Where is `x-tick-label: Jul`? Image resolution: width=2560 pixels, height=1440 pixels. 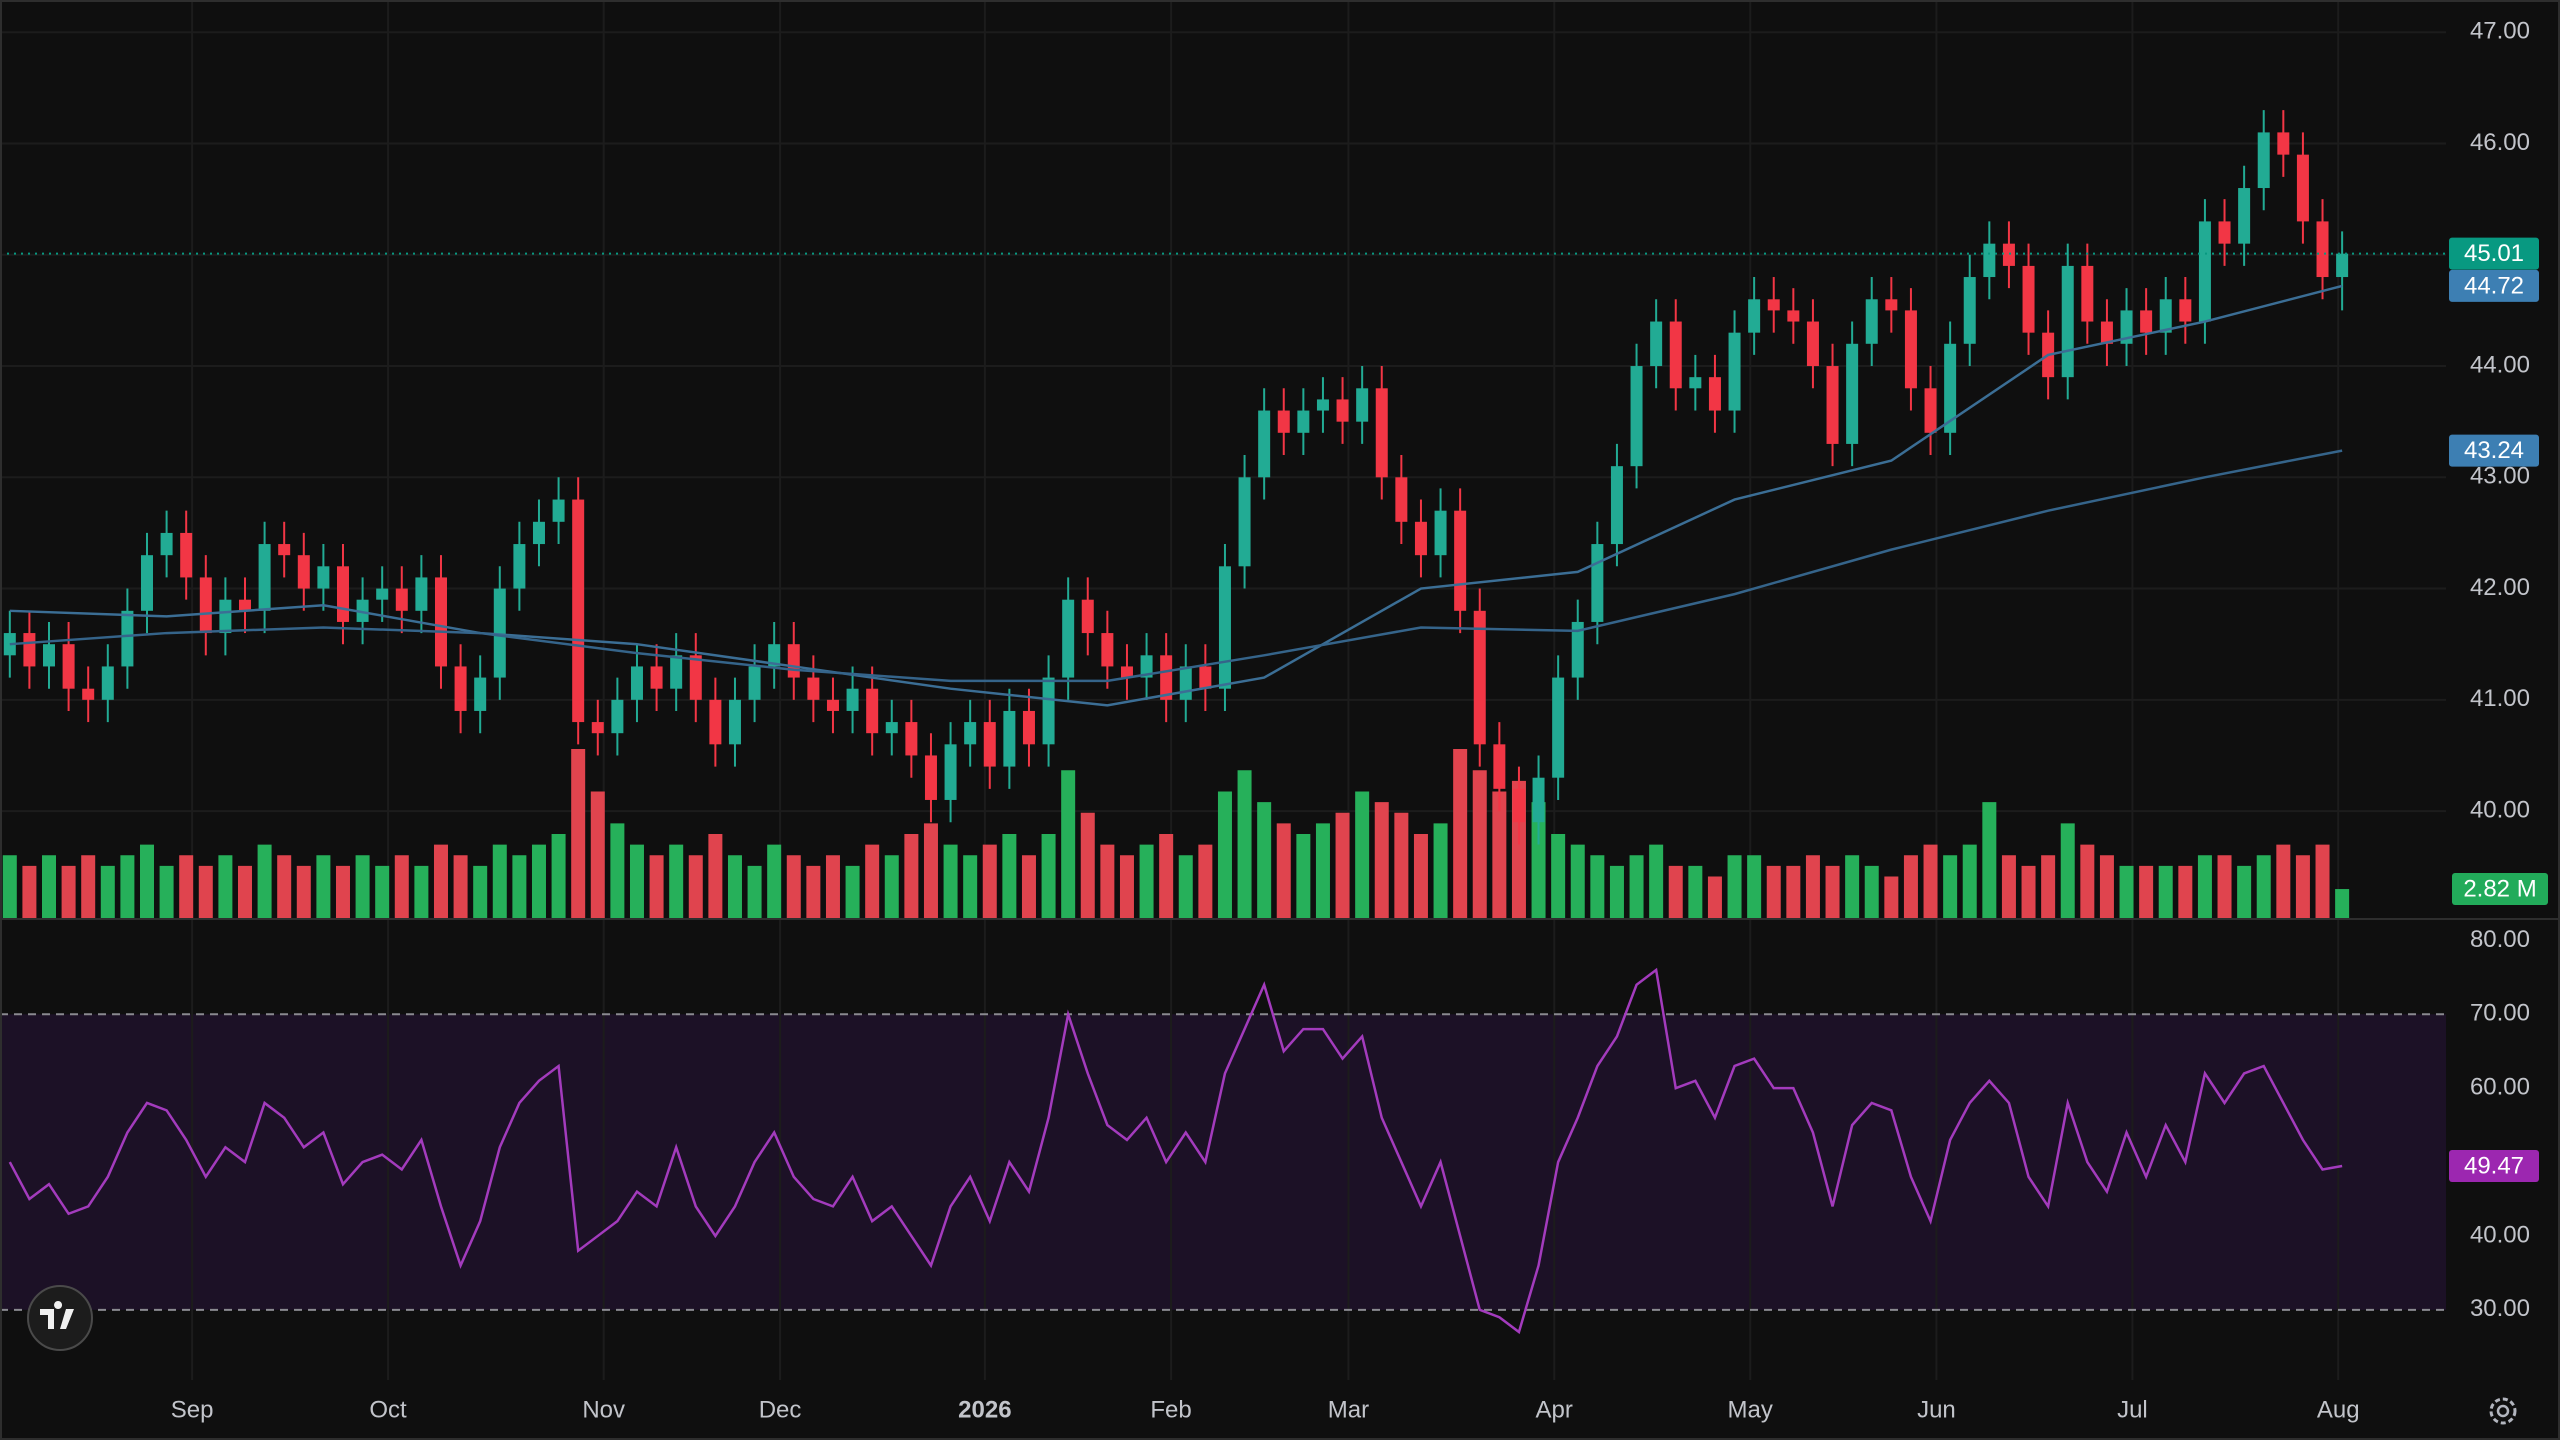
x-tick-label: Jul is located at coordinates (2132, 1409).